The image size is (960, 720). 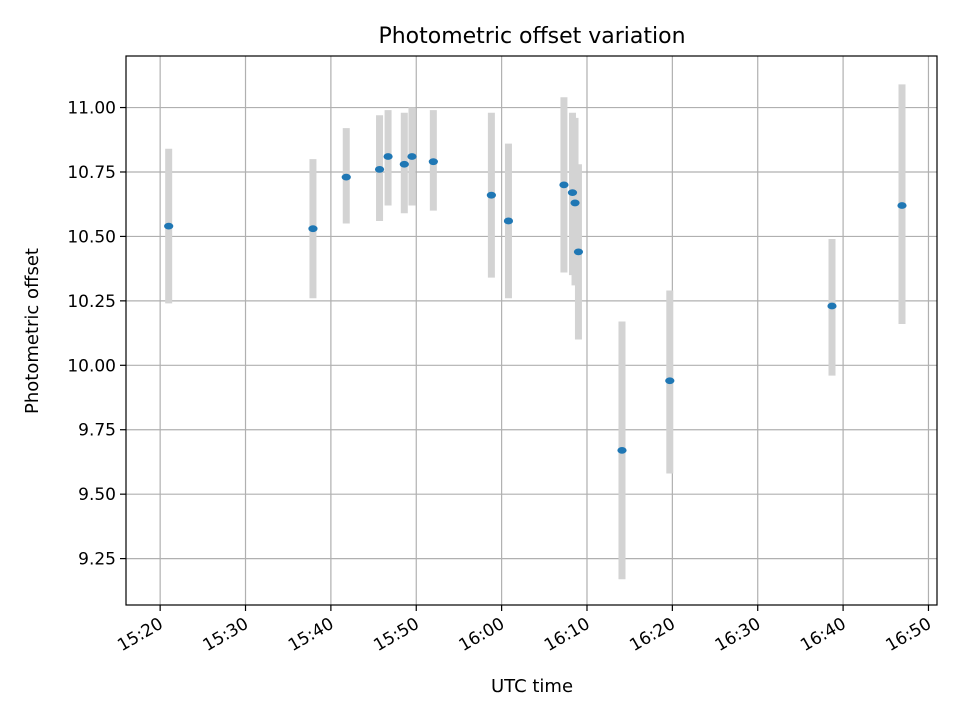 I want to click on y-tick-label: 9.75, so click(x=97, y=431).